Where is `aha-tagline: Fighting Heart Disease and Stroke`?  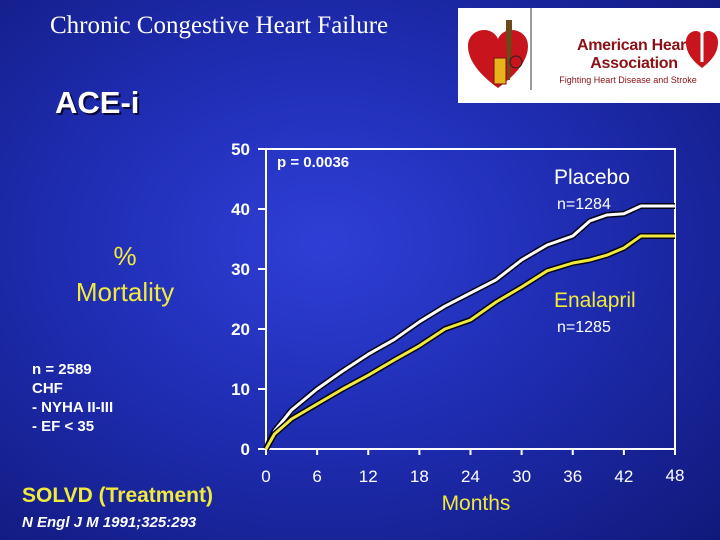 aha-tagline: Fighting Heart Disease and Stroke is located at coordinates (628, 80).